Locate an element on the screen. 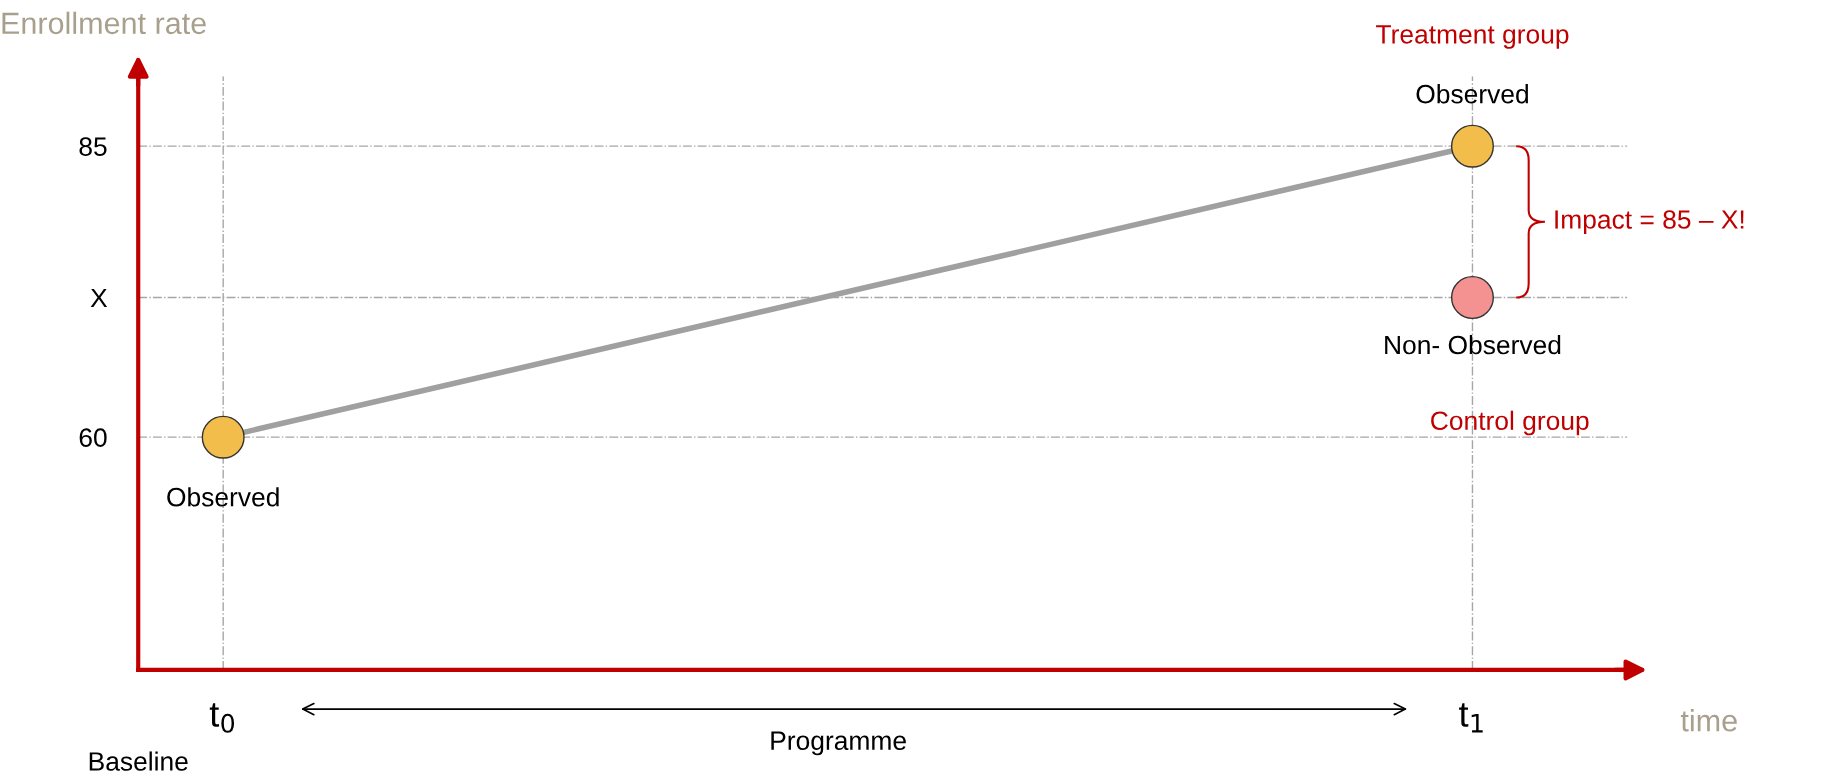 Image resolution: width=1843 pixels, height=779 pixels. y-tick-label: 85 is located at coordinates (93, 146).